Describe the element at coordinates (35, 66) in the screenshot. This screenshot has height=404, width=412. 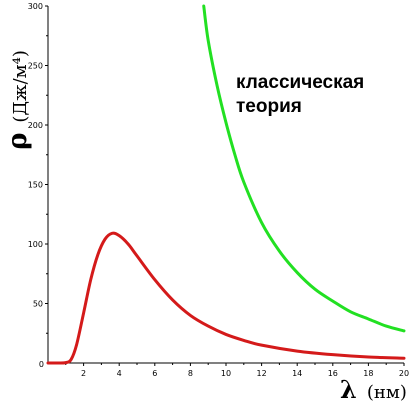
I see `y-tick-label: 250` at that location.